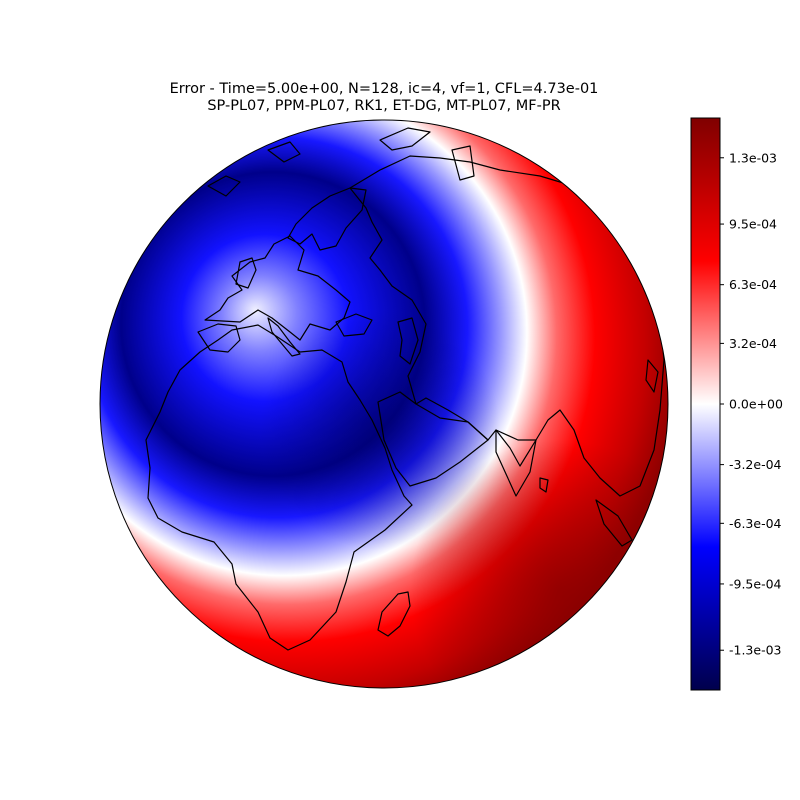  I want to click on coastline-japan-edge, so click(652, 376).